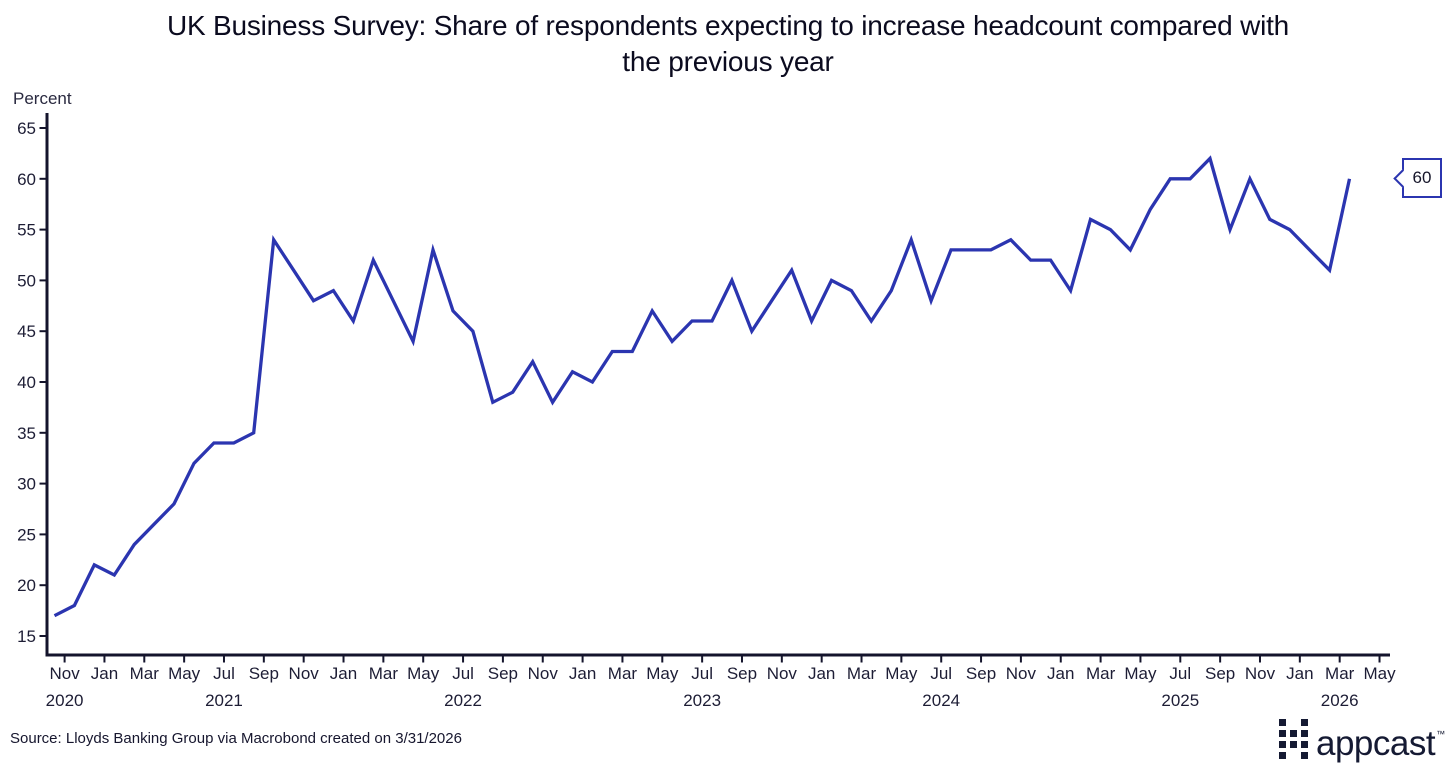 Image resolution: width=1456 pixels, height=766 pixels. What do you see at coordinates (65, 700) in the screenshot?
I see `x-year-label: 2020` at bounding box center [65, 700].